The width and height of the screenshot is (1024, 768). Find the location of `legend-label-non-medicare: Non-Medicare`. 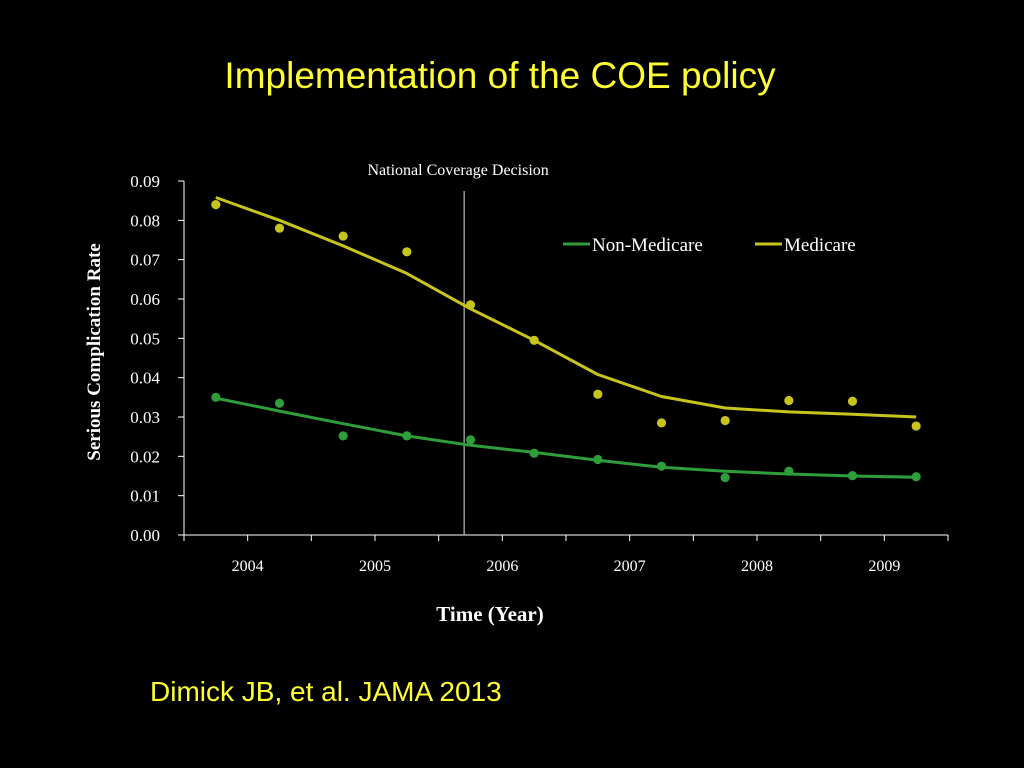

legend-label-non-medicare: Non-Medicare is located at coordinates (647, 245).